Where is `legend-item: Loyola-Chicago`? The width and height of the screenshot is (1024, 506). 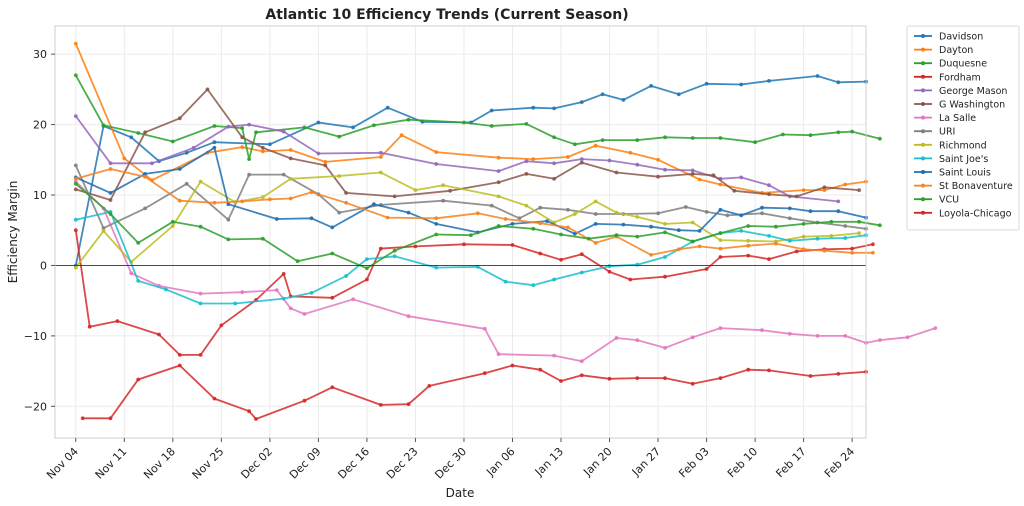
legend-item: Loyola-Chicago is located at coordinates (963, 213).